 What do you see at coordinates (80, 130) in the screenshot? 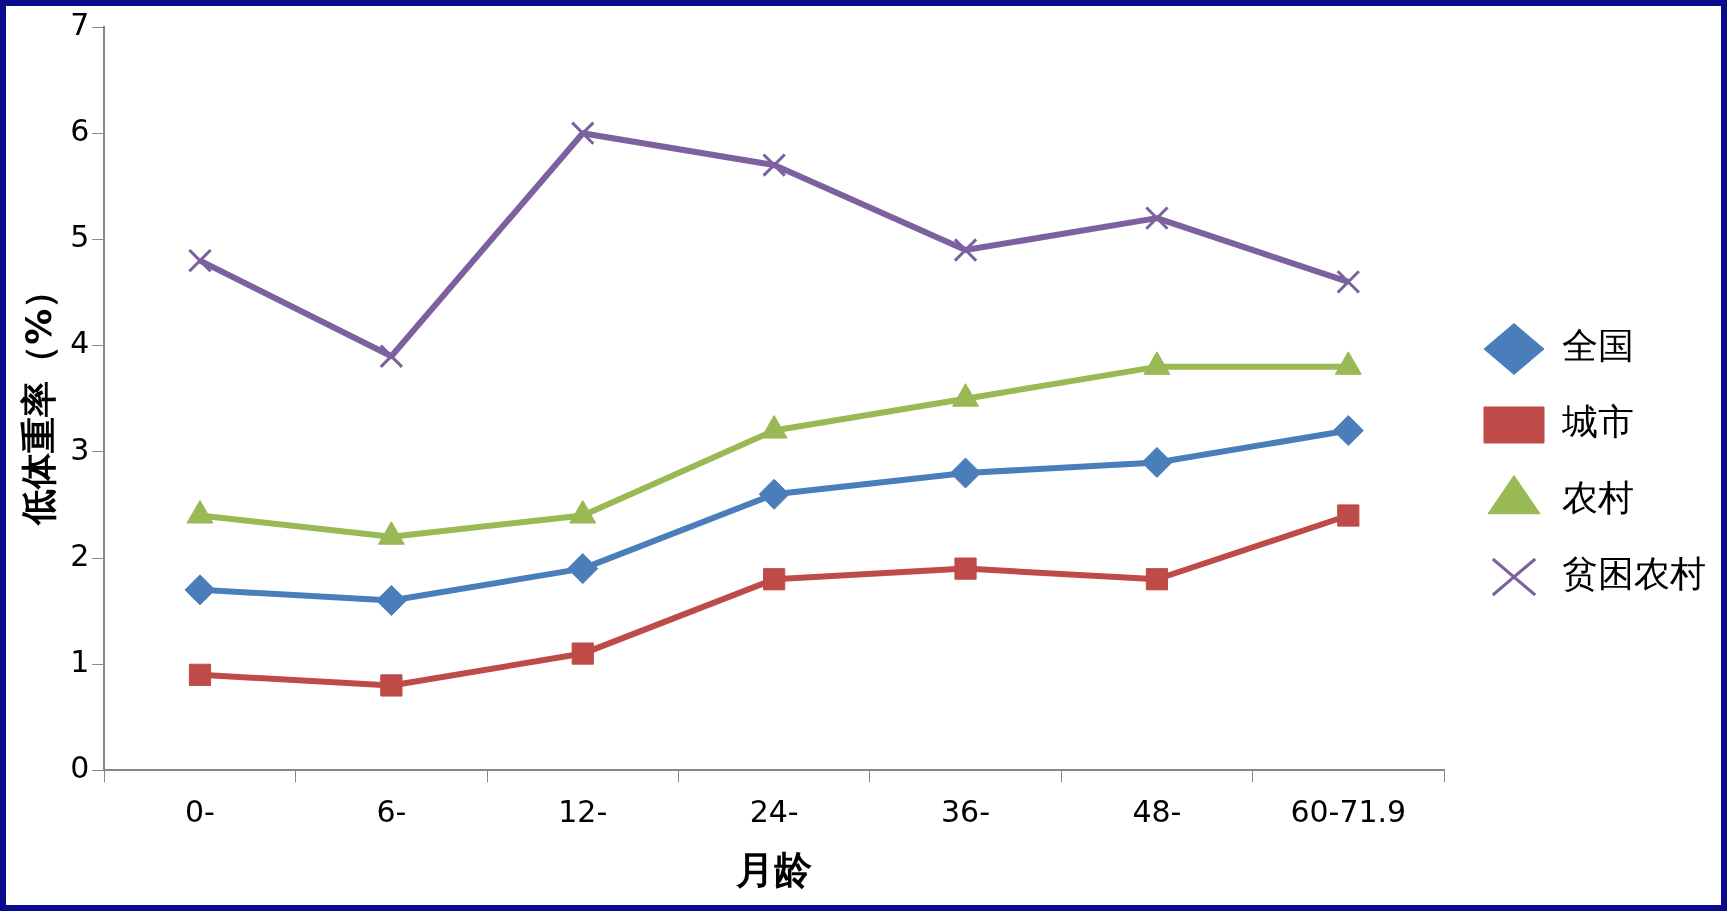
I see `y-tick-label: 6` at bounding box center [80, 130].